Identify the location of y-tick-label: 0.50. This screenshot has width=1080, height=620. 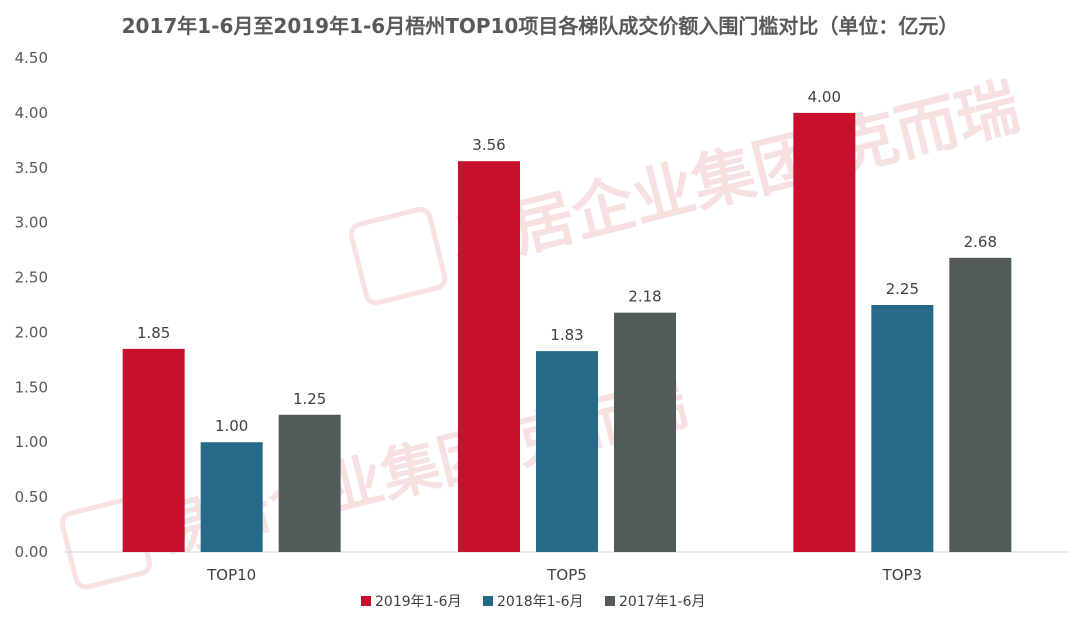
(31, 497).